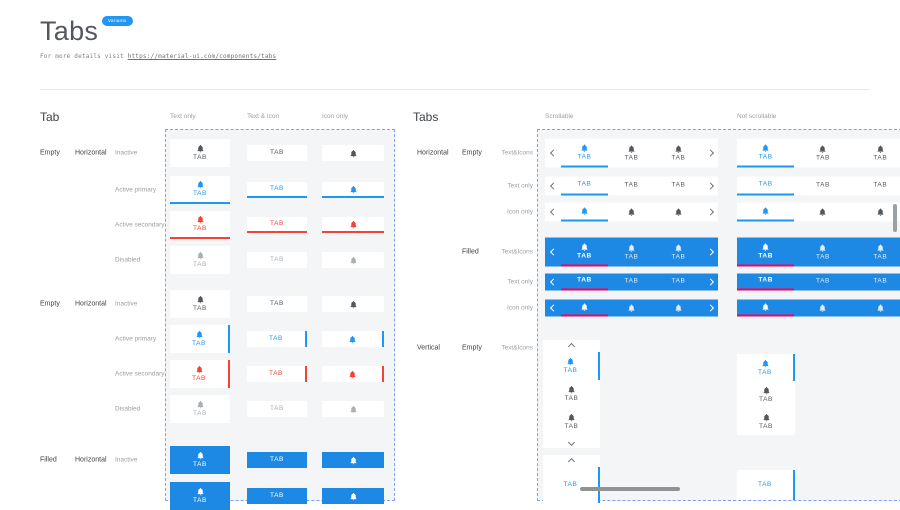 The image size is (900, 510). What do you see at coordinates (128, 409) in the screenshot?
I see `state-label: Disabled` at bounding box center [128, 409].